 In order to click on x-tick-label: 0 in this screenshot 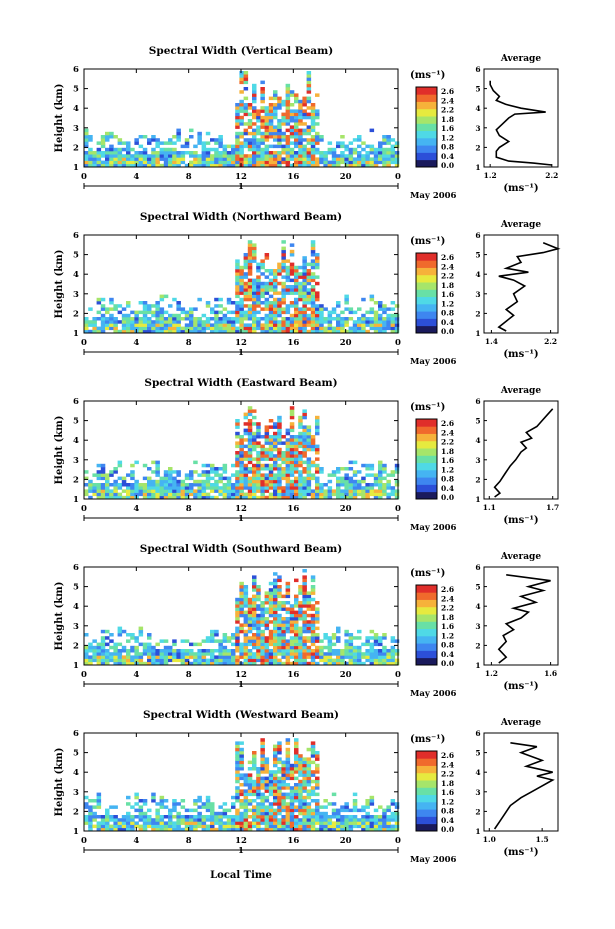, I will do `click(398, 343)`.